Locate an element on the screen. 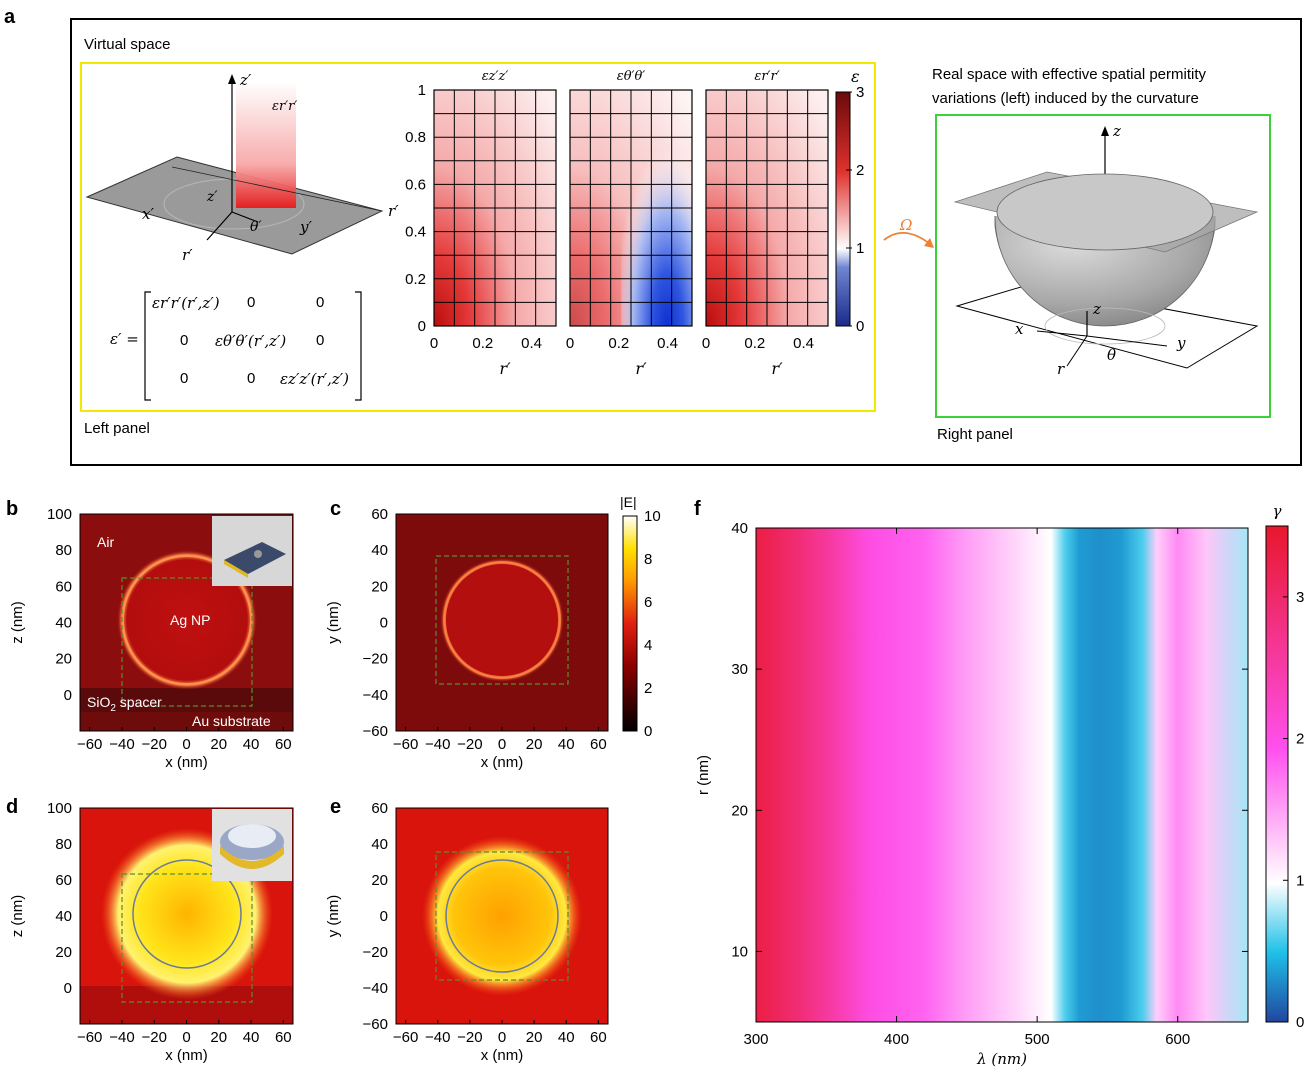  label-r-edge: r′ is located at coordinates (393, 211).